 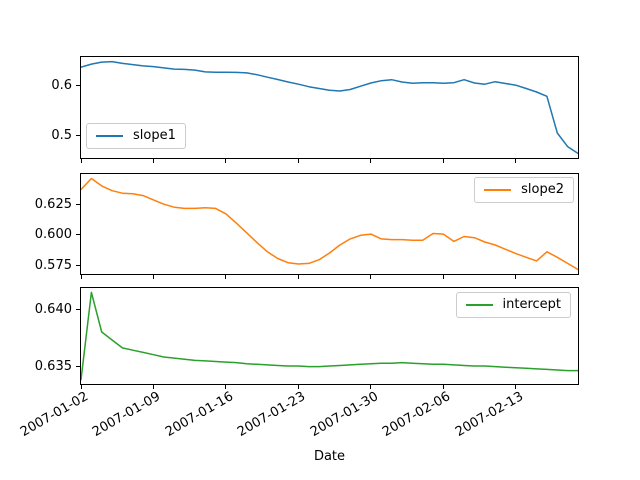 I want to click on y-tick-label: 0.575, so click(x=53, y=265).